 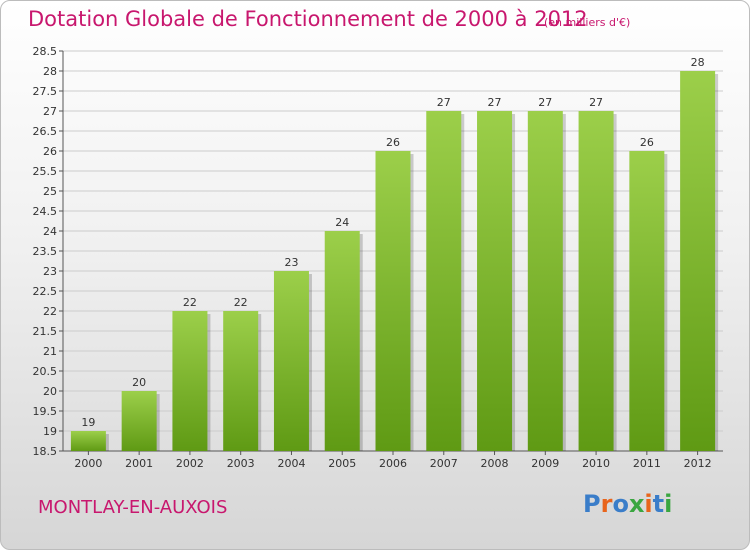 What do you see at coordinates (45, 371) in the screenshot?
I see `y-tick-label: 20.5` at bounding box center [45, 371].